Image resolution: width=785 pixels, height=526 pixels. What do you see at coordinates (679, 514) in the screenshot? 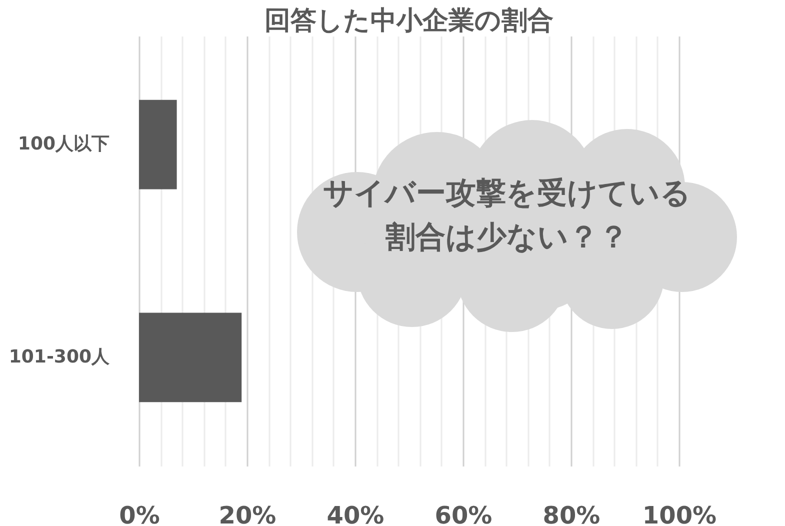
I see `x-tick-label: 100%` at bounding box center [679, 514].